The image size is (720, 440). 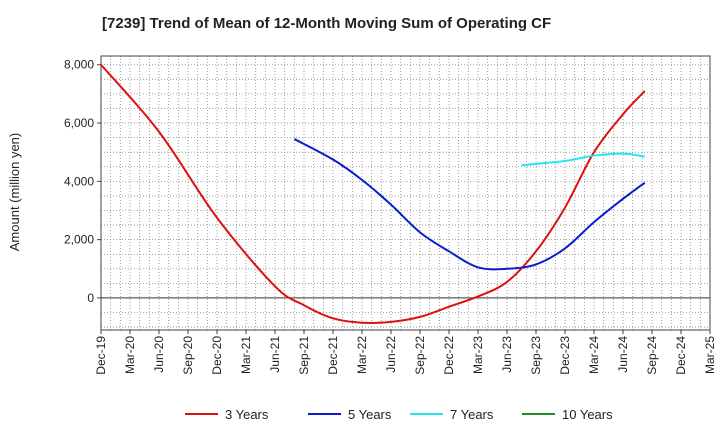 I want to click on x-tick-label: Sep-22, so click(x=420, y=355).